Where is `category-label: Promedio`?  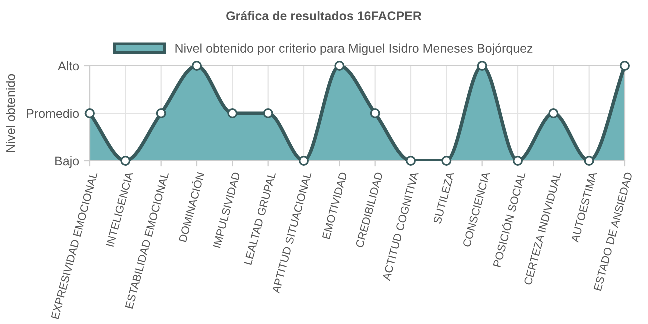 category-label: Promedio is located at coordinates (53, 113).